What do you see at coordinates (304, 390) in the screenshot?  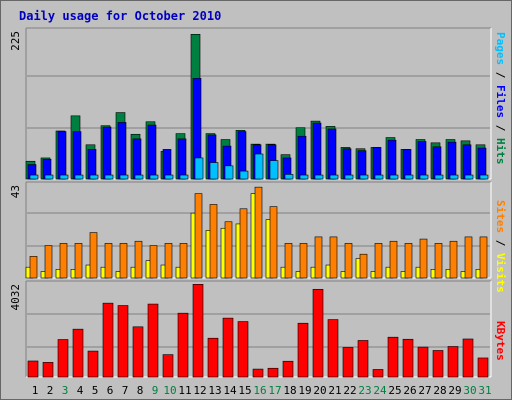 I see `x-tick-label: 19` at bounding box center [304, 390].